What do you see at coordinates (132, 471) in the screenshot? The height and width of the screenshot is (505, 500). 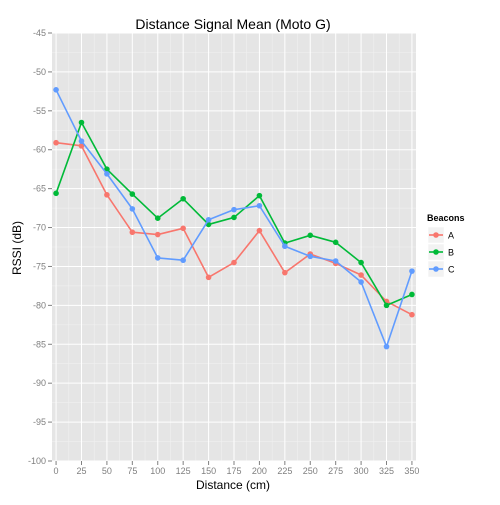 I see `x-tick-label: 75` at bounding box center [132, 471].